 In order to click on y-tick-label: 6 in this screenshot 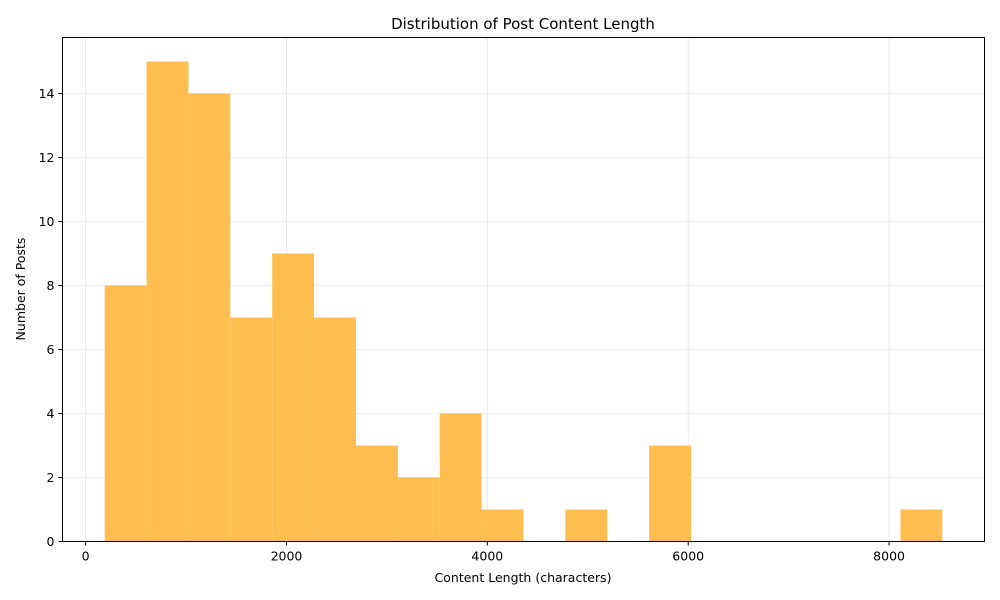, I will do `click(51, 349)`.